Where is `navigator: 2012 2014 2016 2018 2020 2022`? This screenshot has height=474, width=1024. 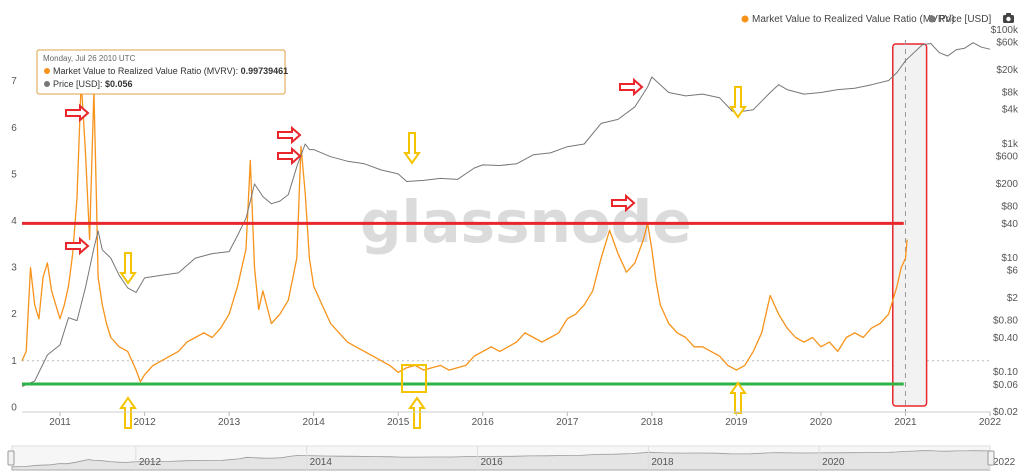
navigator: 2012 2014 2016 2018 2020 2022 is located at coordinates (511, 458).